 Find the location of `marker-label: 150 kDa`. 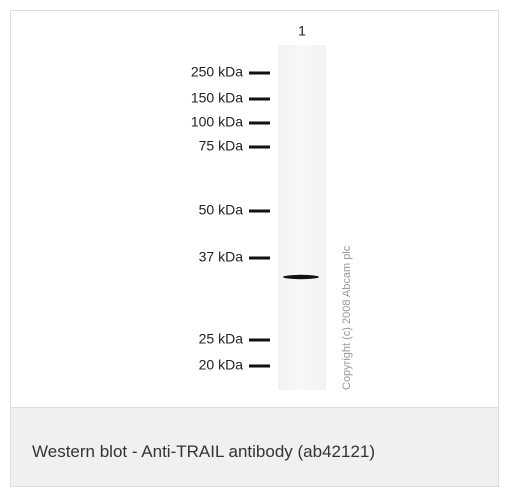

marker-label: 150 kDa is located at coordinates (217, 98).